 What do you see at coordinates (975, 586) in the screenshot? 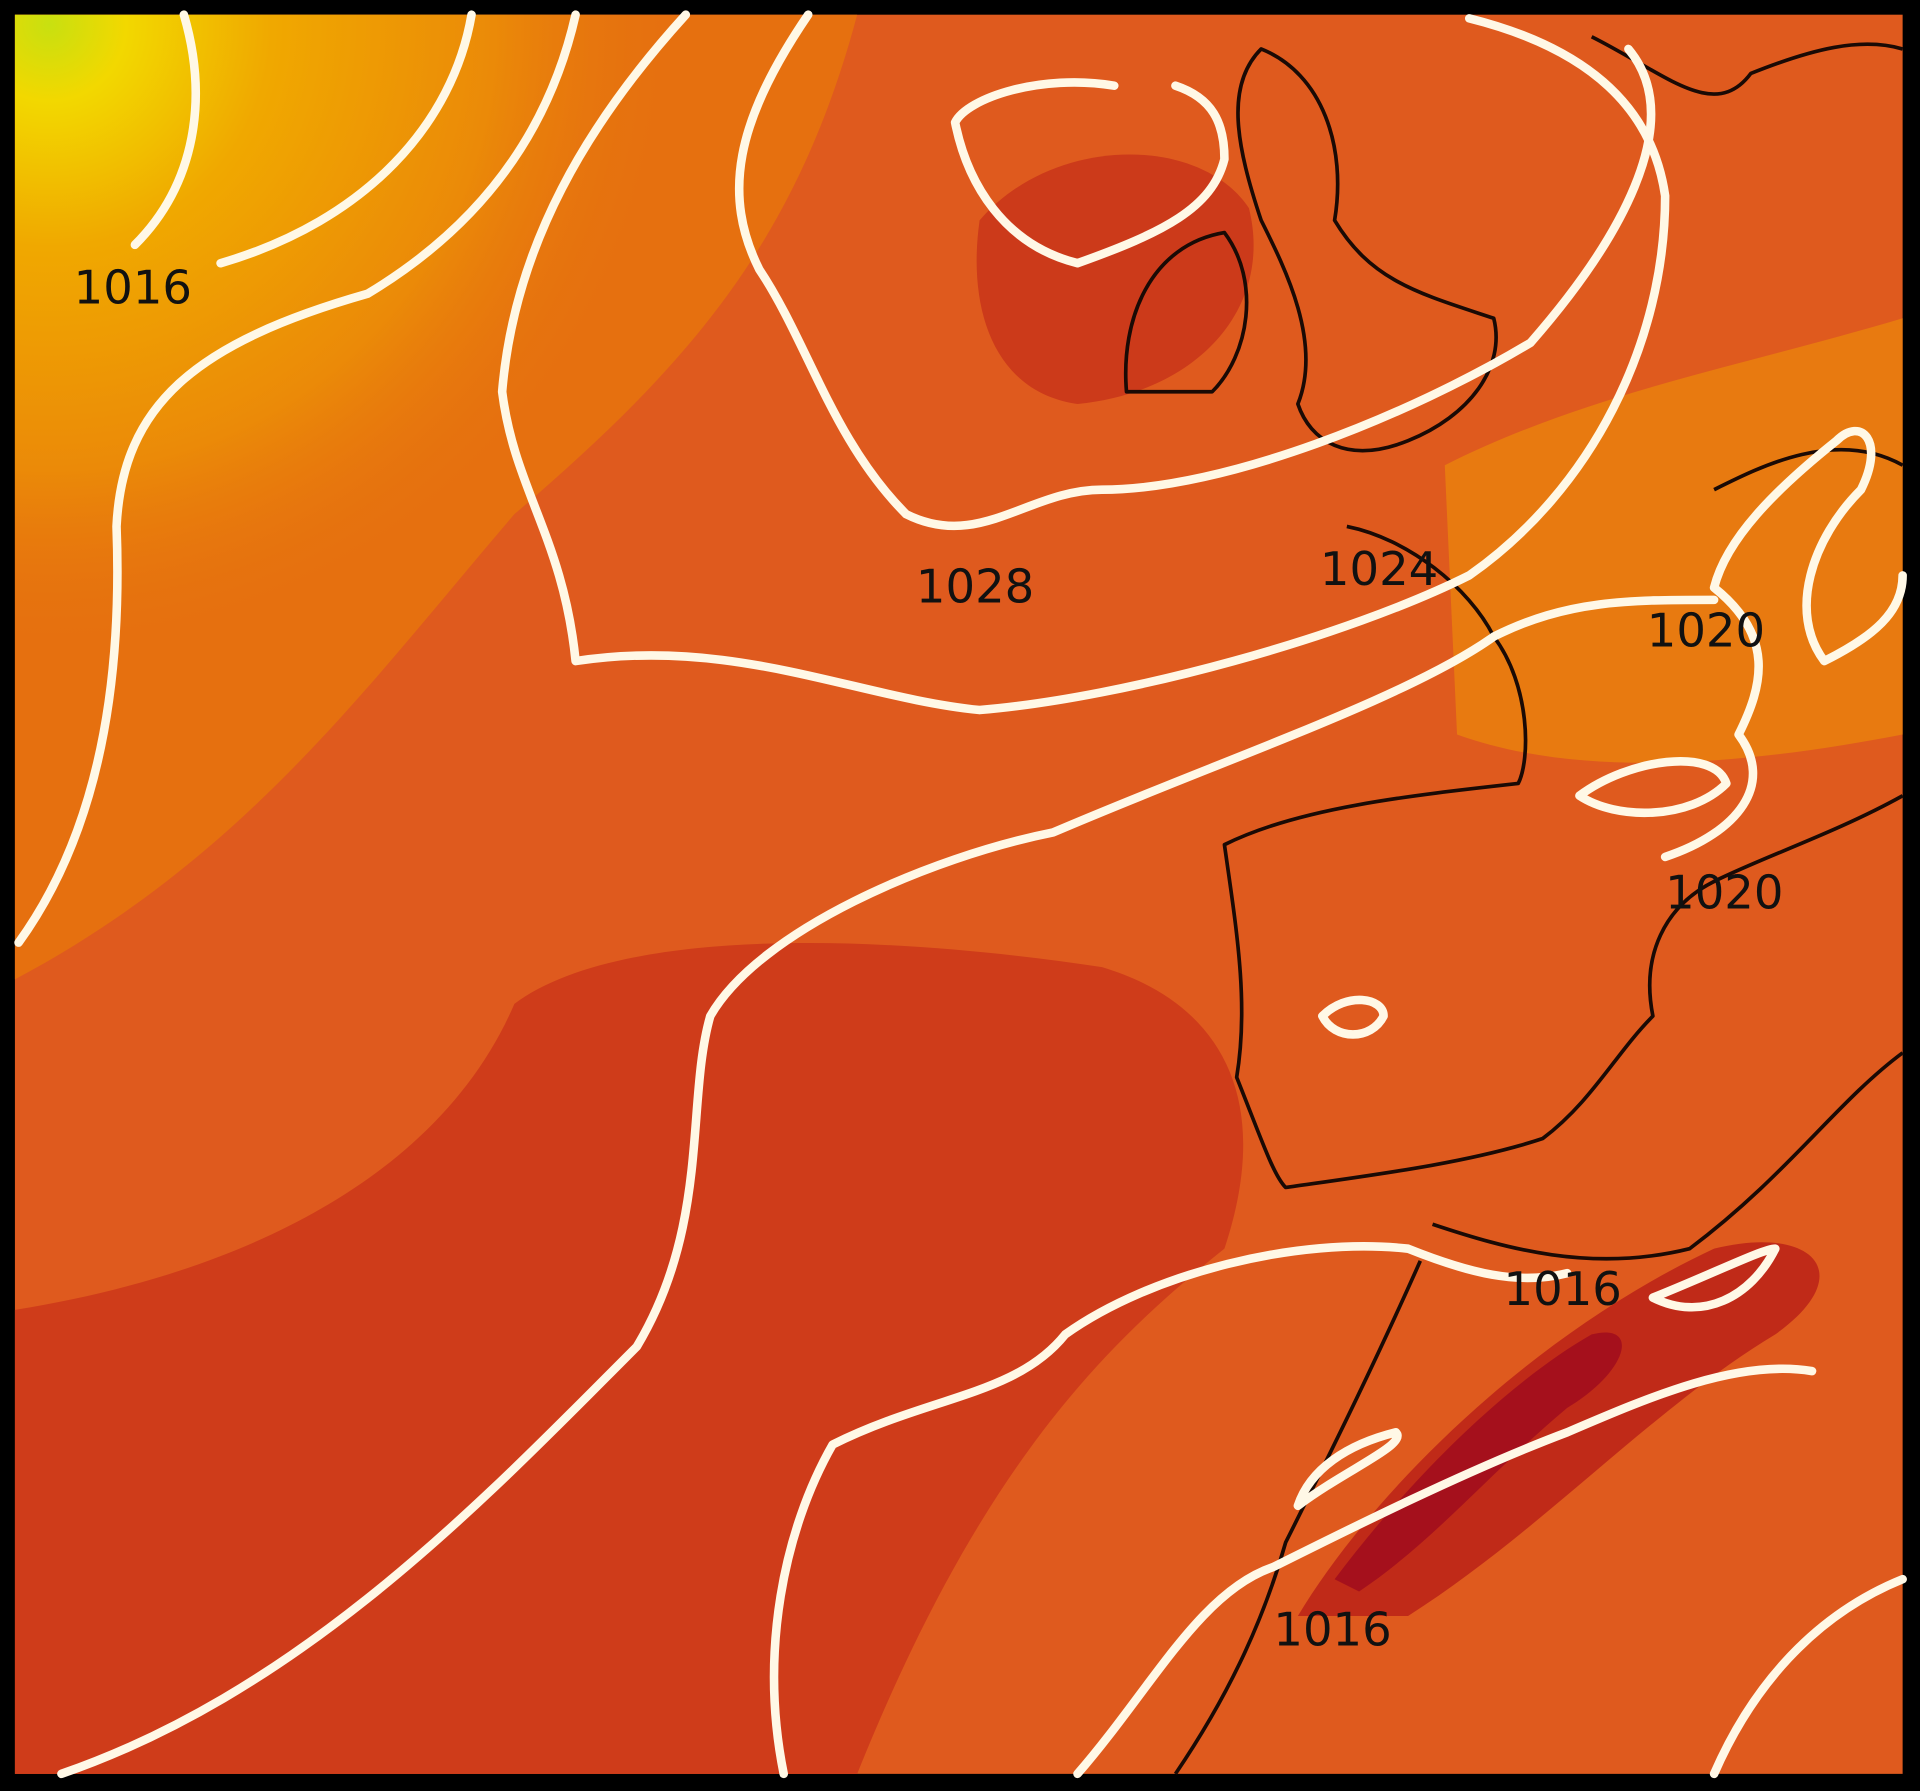
I see `isobar-label: 1028` at bounding box center [975, 586].